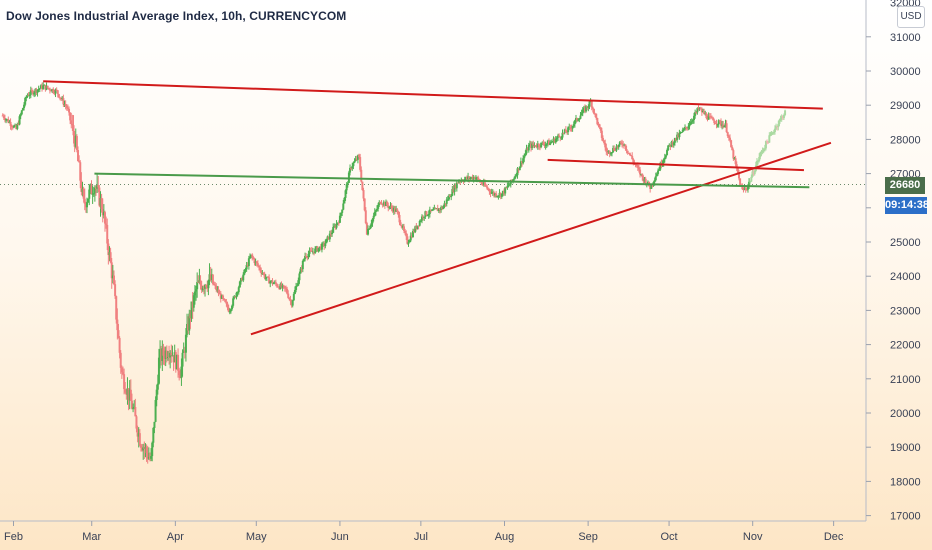  I want to click on bar-countdown-badge: 09:14:38, so click(907, 205).